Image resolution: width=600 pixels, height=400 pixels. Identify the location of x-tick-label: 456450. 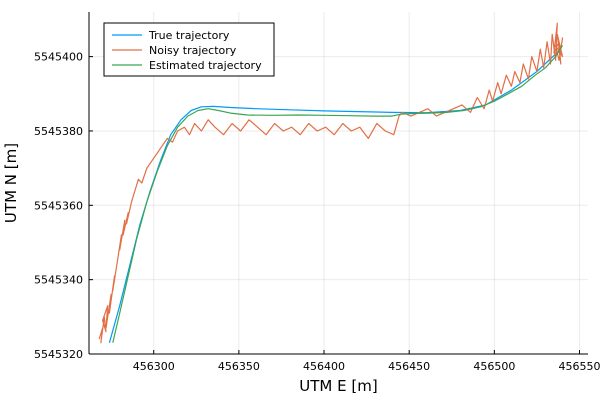
(409, 366).